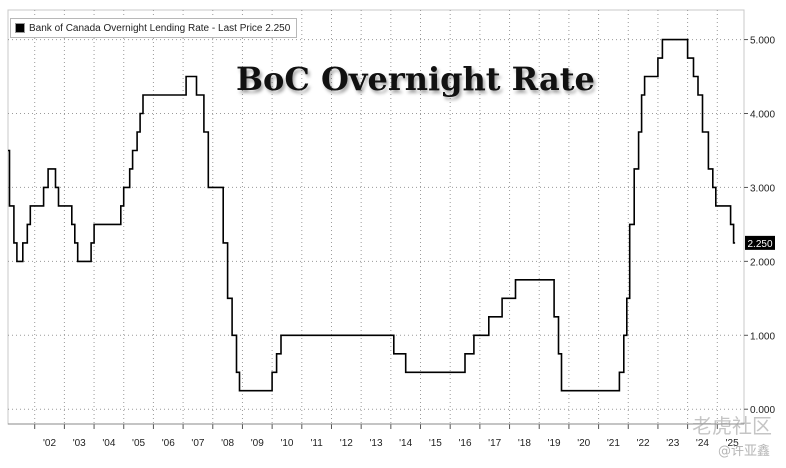 Image resolution: width=786 pixels, height=468 pixels. I want to click on x-tick-label: '23, so click(672, 443).